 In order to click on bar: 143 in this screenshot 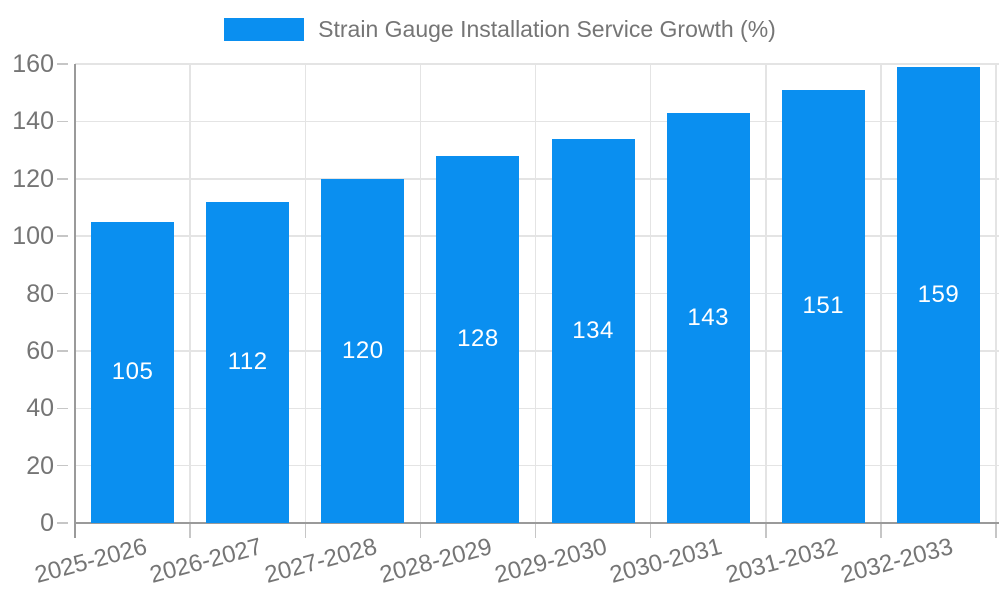, I will do `click(708, 317)`.